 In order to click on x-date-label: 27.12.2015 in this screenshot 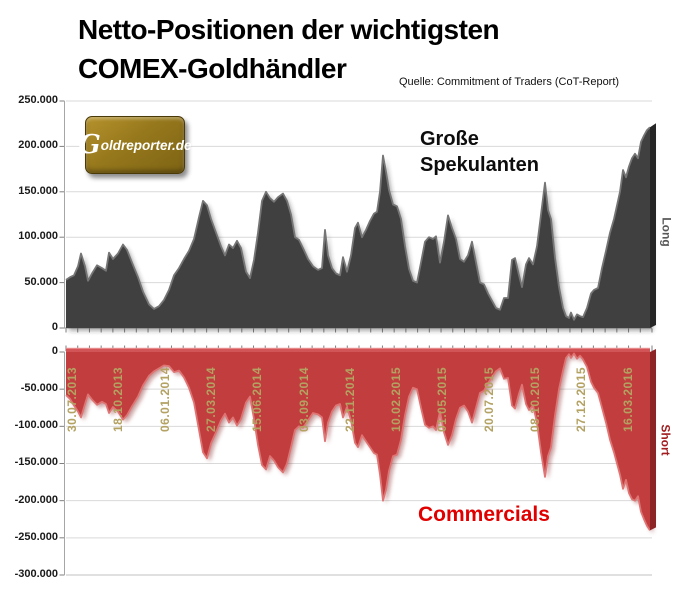, I will do `click(581, 399)`.